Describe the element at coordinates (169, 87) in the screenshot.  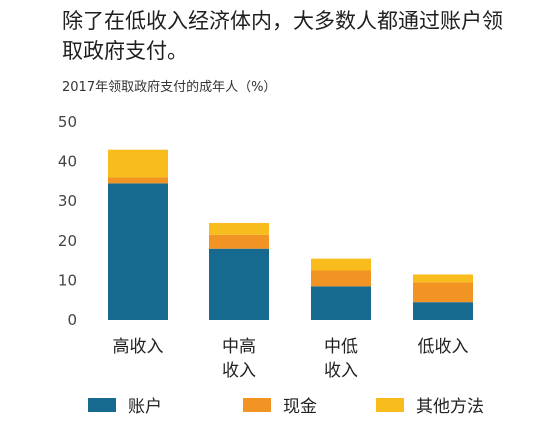
I see `chart-subtitle: 2017年领取政府支付的成年人（%）` at that location.